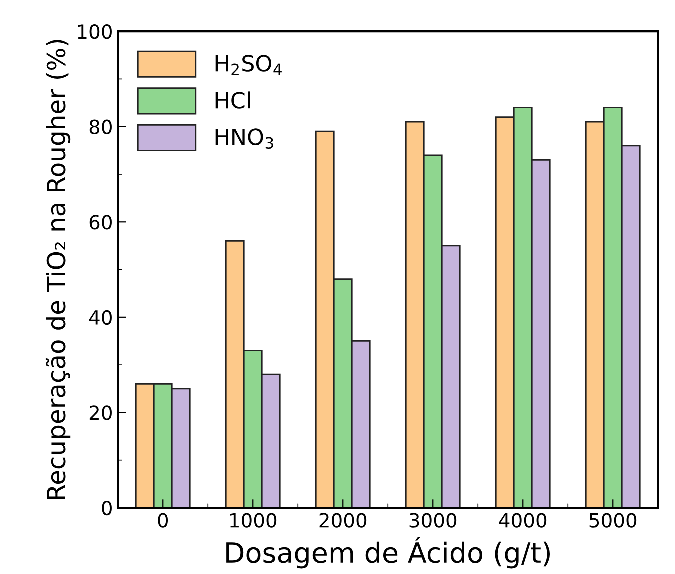  What do you see at coordinates (95, 32) in the screenshot?
I see `y-tick-label: 100` at bounding box center [95, 32].